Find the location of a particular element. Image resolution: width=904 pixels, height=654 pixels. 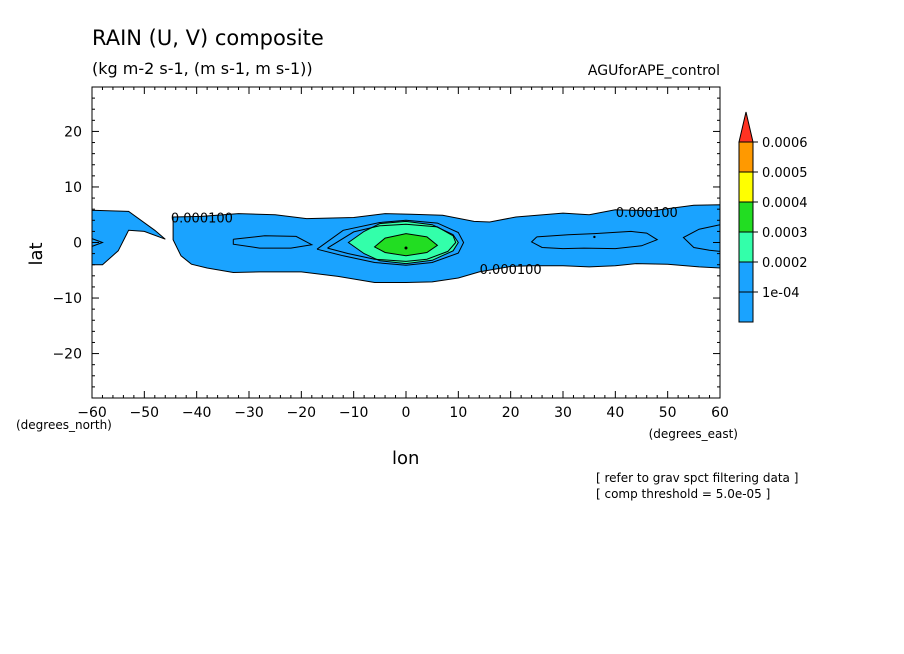

x-tick-label-11: 50 is located at coordinates (668, 413).